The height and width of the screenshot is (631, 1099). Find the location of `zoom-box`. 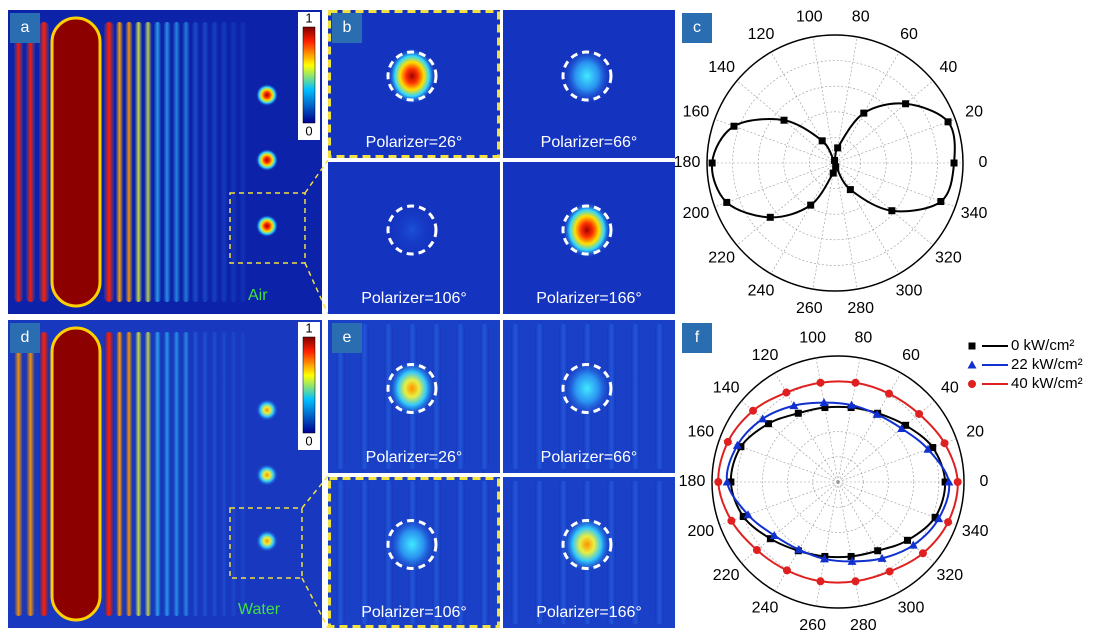

zoom-box is located at coordinates (266, 543).